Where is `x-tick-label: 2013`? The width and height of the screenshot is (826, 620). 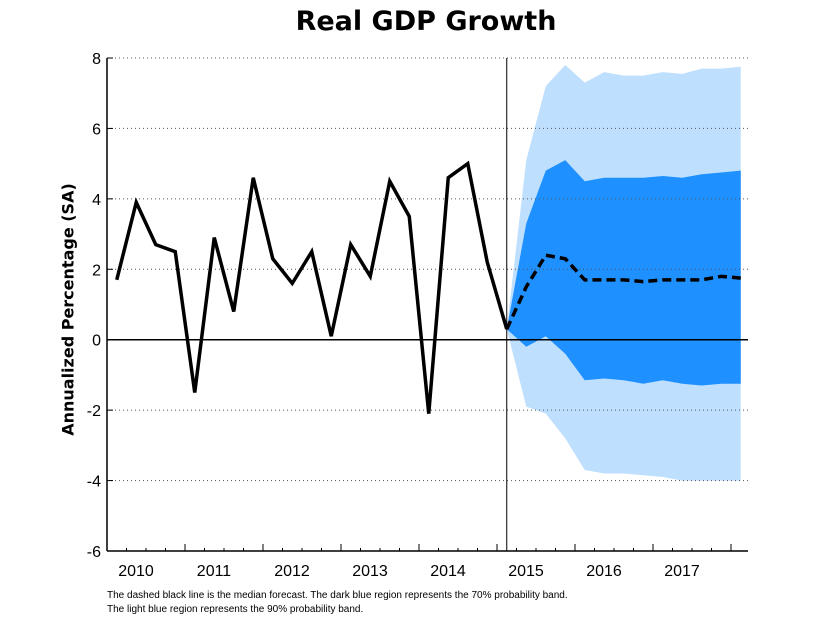
x-tick-label: 2013 is located at coordinates (370, 571).